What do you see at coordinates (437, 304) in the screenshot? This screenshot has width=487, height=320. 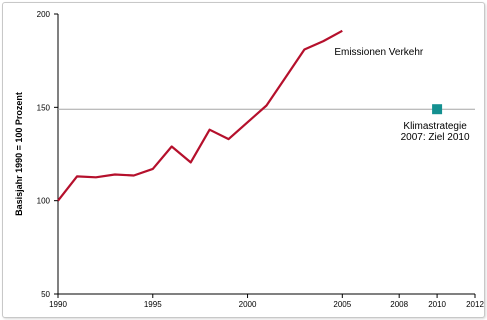 I see `x-tick-label: 2010` at bounding box center [437, 304].